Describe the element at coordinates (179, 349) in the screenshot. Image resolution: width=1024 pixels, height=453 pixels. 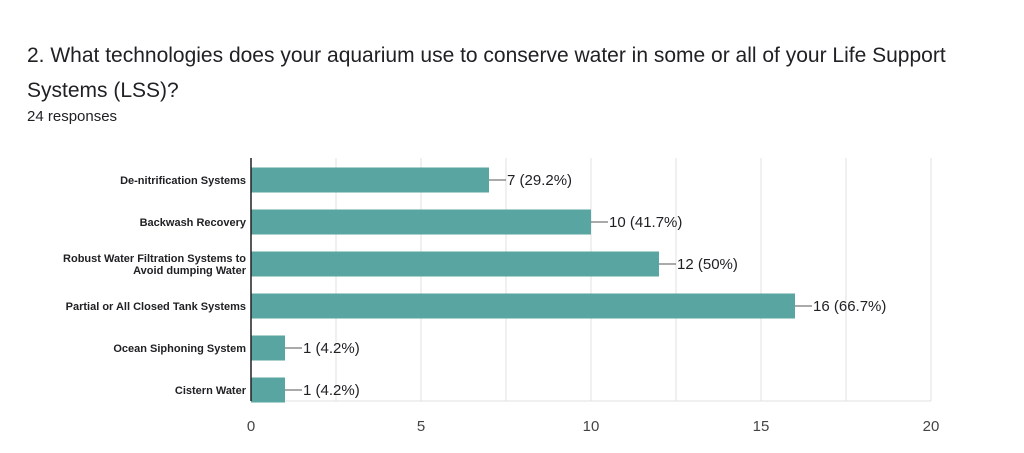
I see `category-label: Ocean Siphoning System` at that location.